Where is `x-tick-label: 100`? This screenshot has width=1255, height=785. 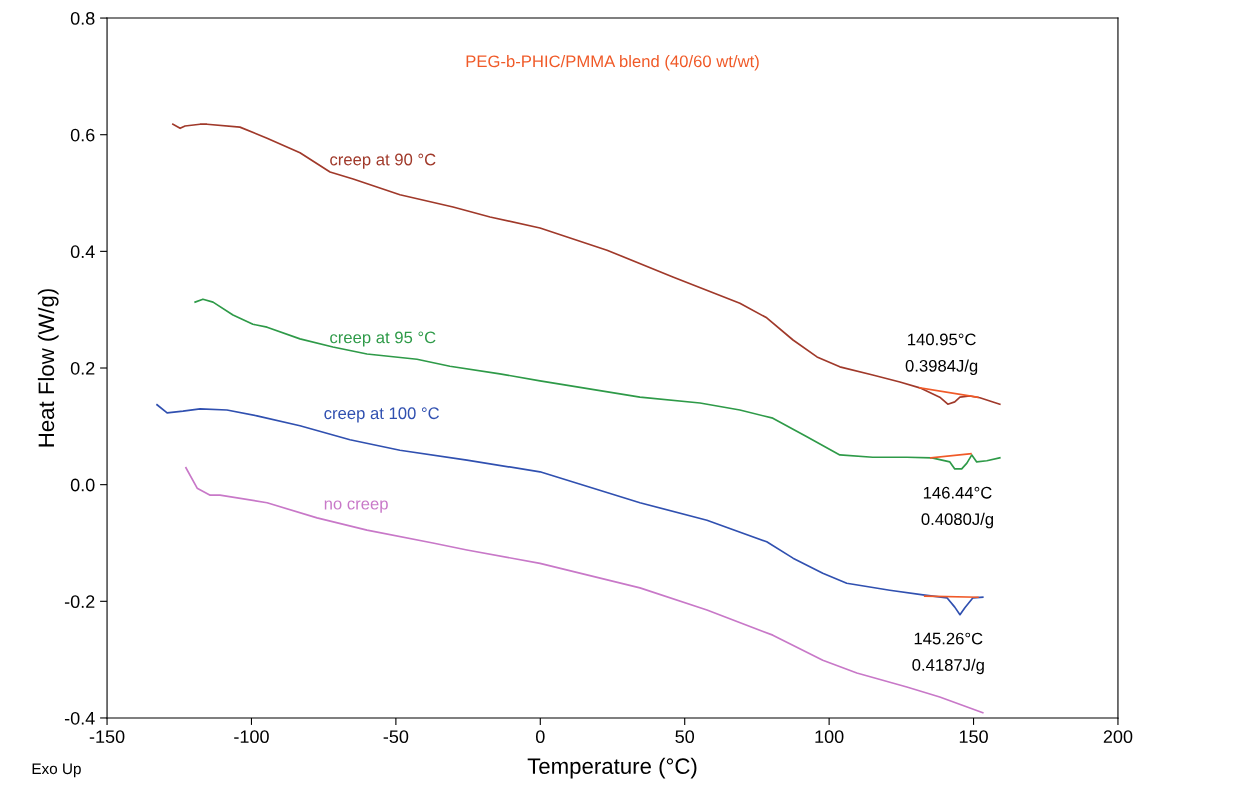
x-tick-label: 100 is located at coordinates (829, 737).